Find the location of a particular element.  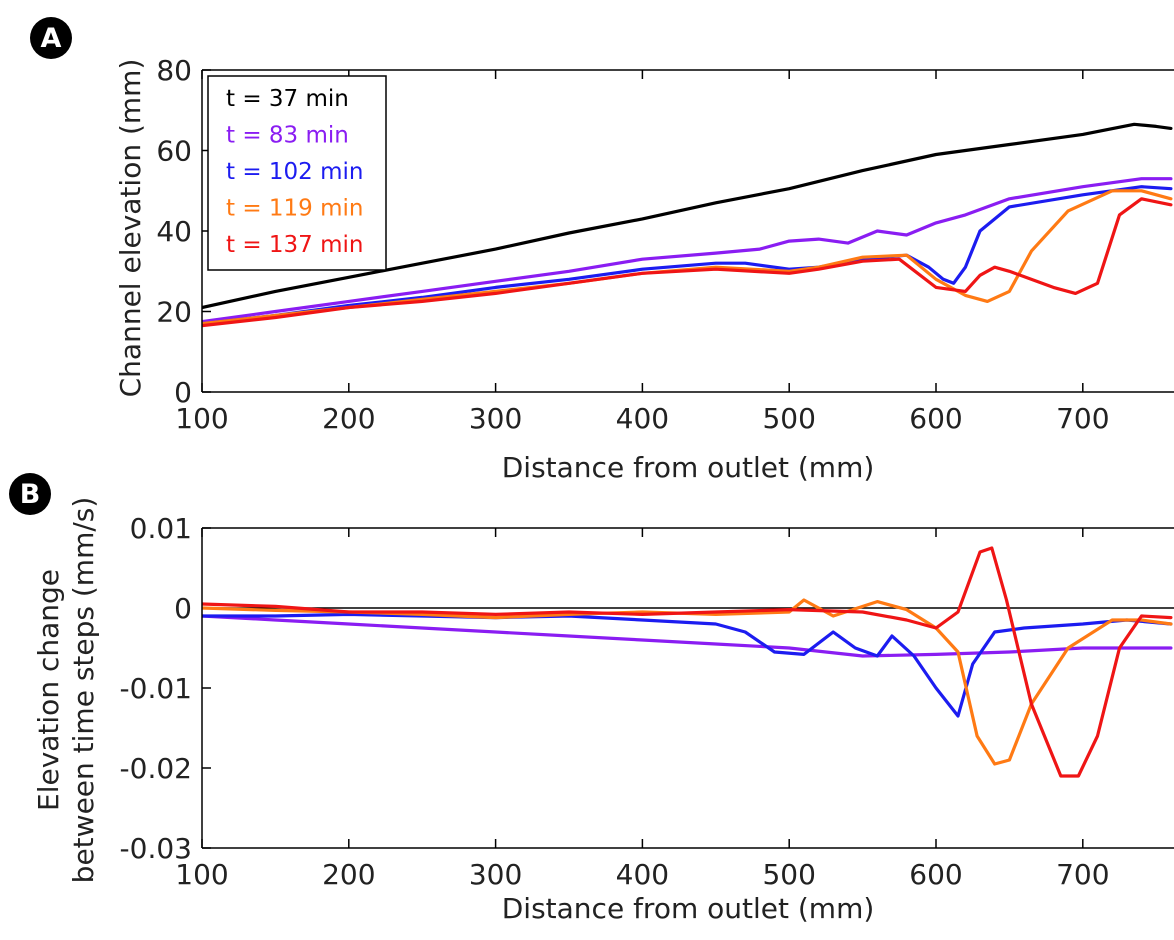

elevation-change-x-axis-label: Distance from outlet (mm) is located at coordinates (688, 908).